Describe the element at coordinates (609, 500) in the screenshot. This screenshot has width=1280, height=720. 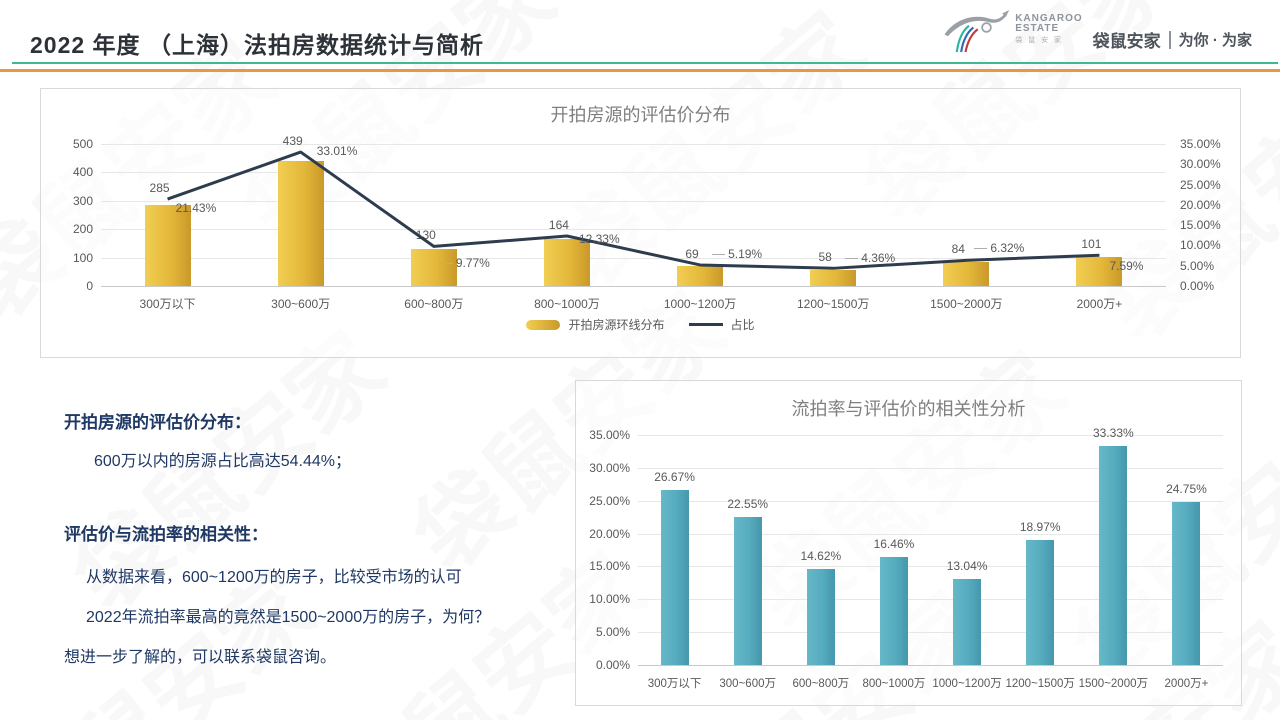
I see `y-tick-label: 25.00%` at that location.